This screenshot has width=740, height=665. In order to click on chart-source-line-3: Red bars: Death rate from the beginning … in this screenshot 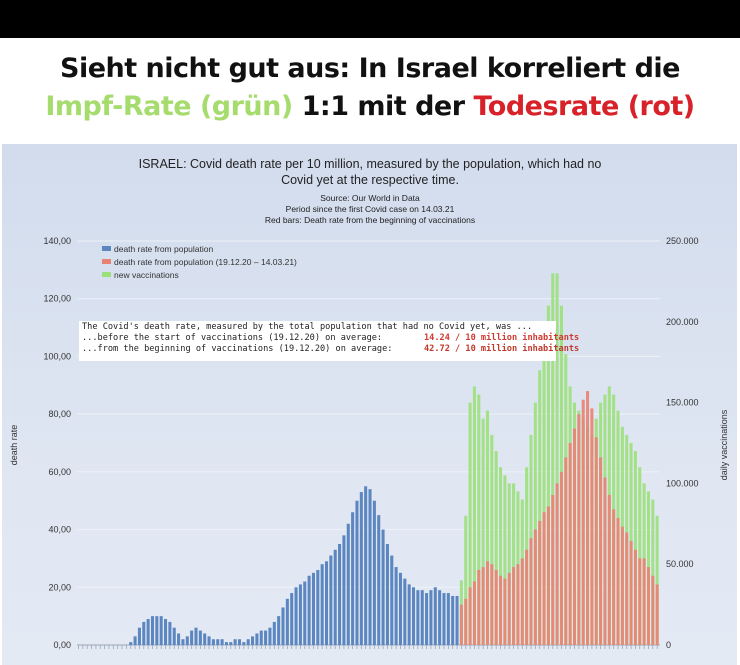, I will do `click(370, 220)`.